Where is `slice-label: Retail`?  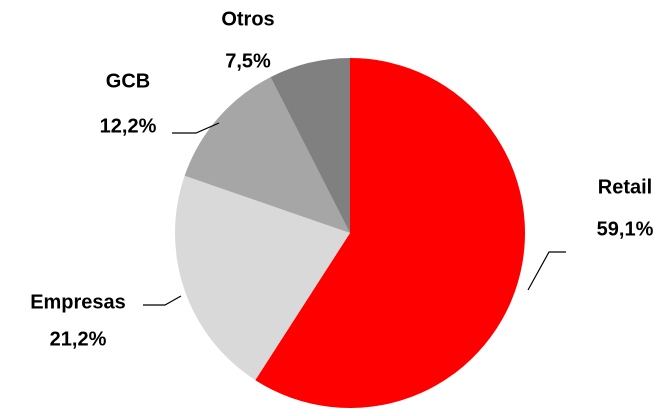 slice-label: Retail is located at coordinates (625, 187).